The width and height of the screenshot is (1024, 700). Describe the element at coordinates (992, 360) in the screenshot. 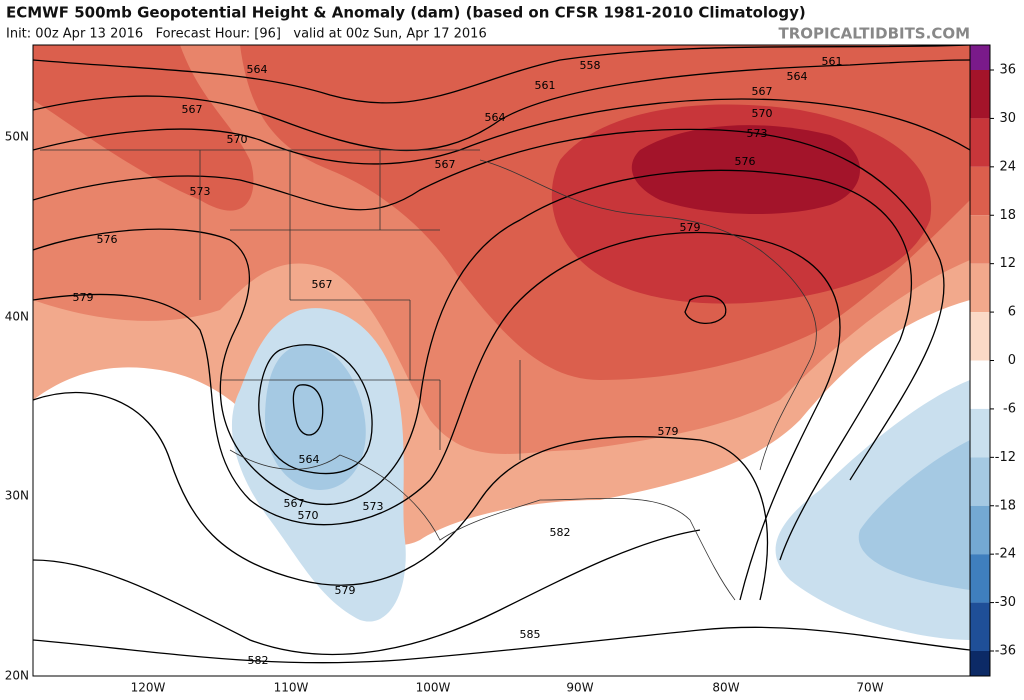

I see `colorbar: 36 30 24 18 12 6 0 -6 -12 -18 -24 -30 -36` at that location.